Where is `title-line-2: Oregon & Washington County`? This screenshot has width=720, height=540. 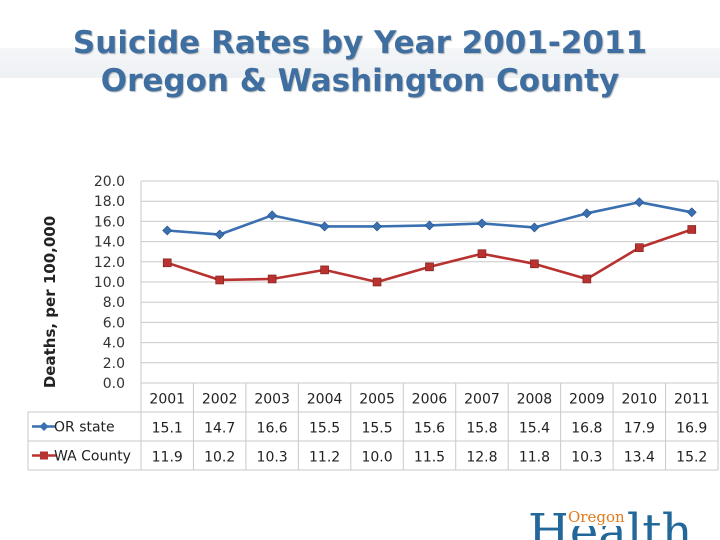 title-line-2: Oregon & Washington County is located at coordinates (360, 81).